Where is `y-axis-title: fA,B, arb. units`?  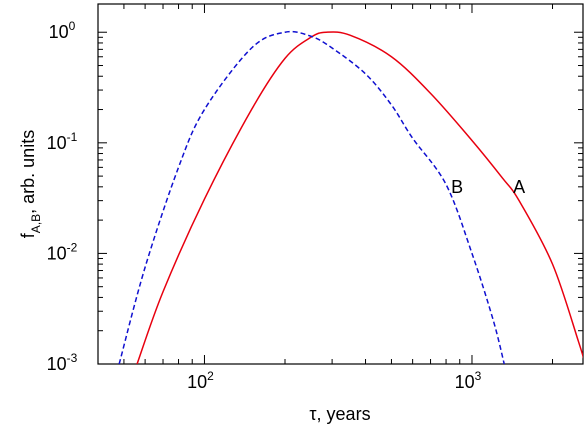 y-axis-title: fA,B, arb. units is located at coordinates (30, 184).